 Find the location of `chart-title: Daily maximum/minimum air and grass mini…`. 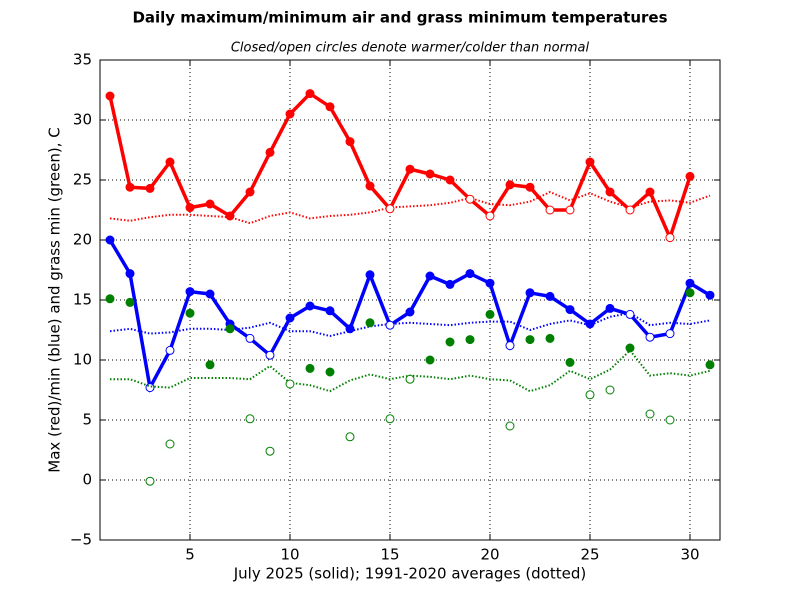

chart-title: Daily maximum/minimum air and grass mini… is located at coordinates (399, 18).